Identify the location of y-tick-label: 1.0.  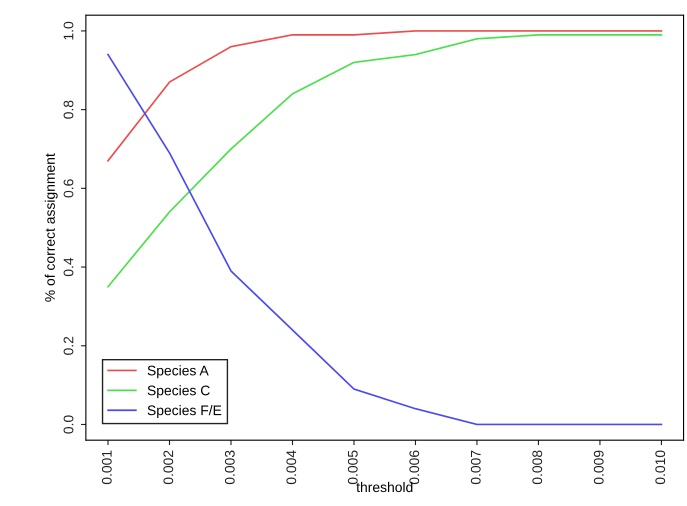
(69, 31).